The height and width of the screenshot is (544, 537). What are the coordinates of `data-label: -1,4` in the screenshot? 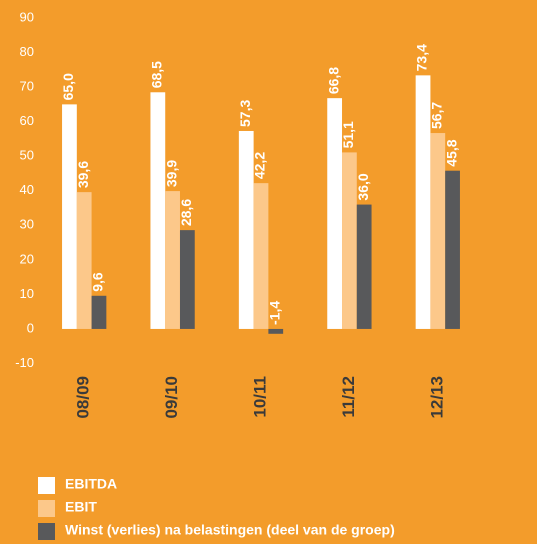 It's located at (274, 313).